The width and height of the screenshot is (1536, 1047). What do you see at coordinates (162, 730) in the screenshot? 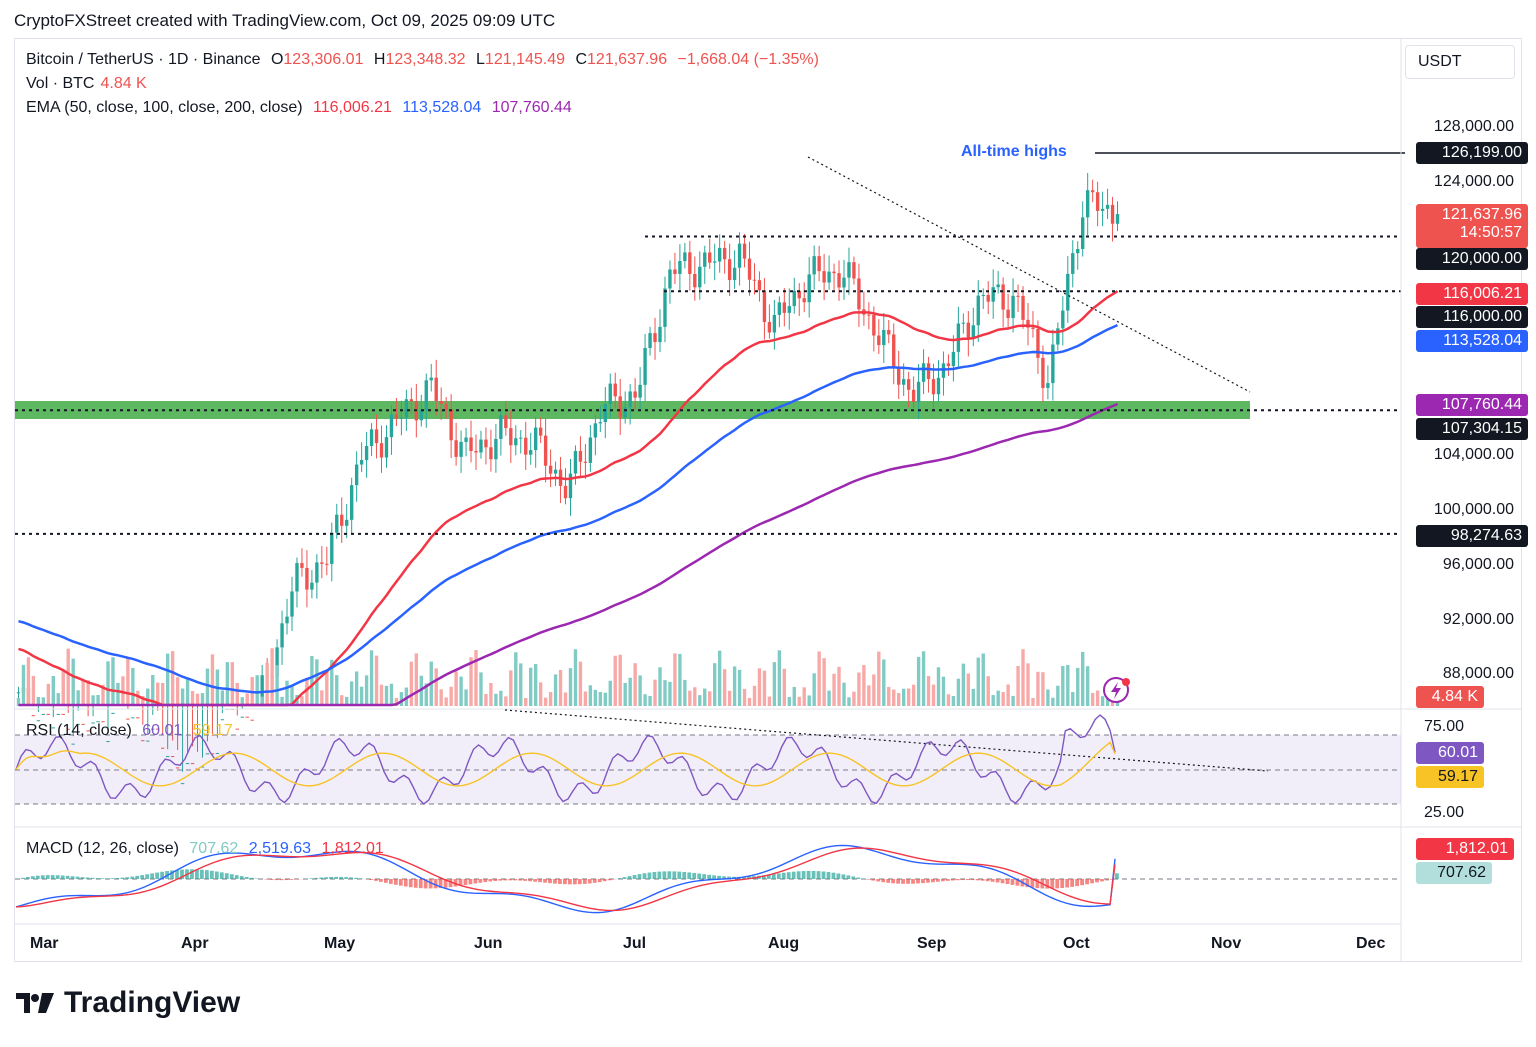
I see `legend-rsi-value: 60.01` at bounding box center [162, 730].